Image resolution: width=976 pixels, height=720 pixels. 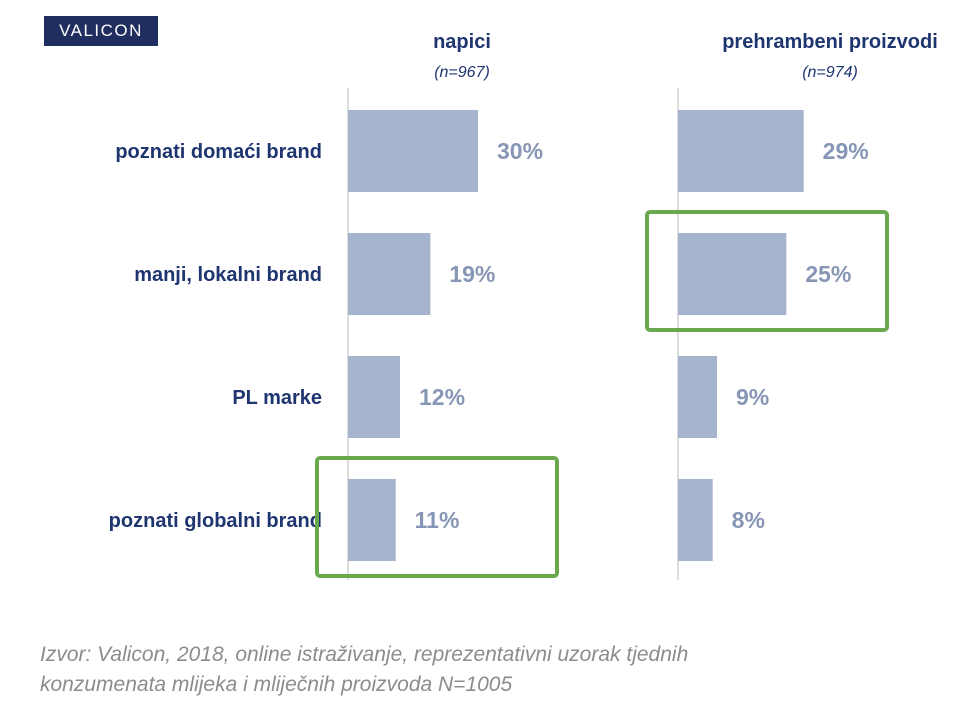 I want to click on series-title-napici: napici, so click(x=462, y=42).